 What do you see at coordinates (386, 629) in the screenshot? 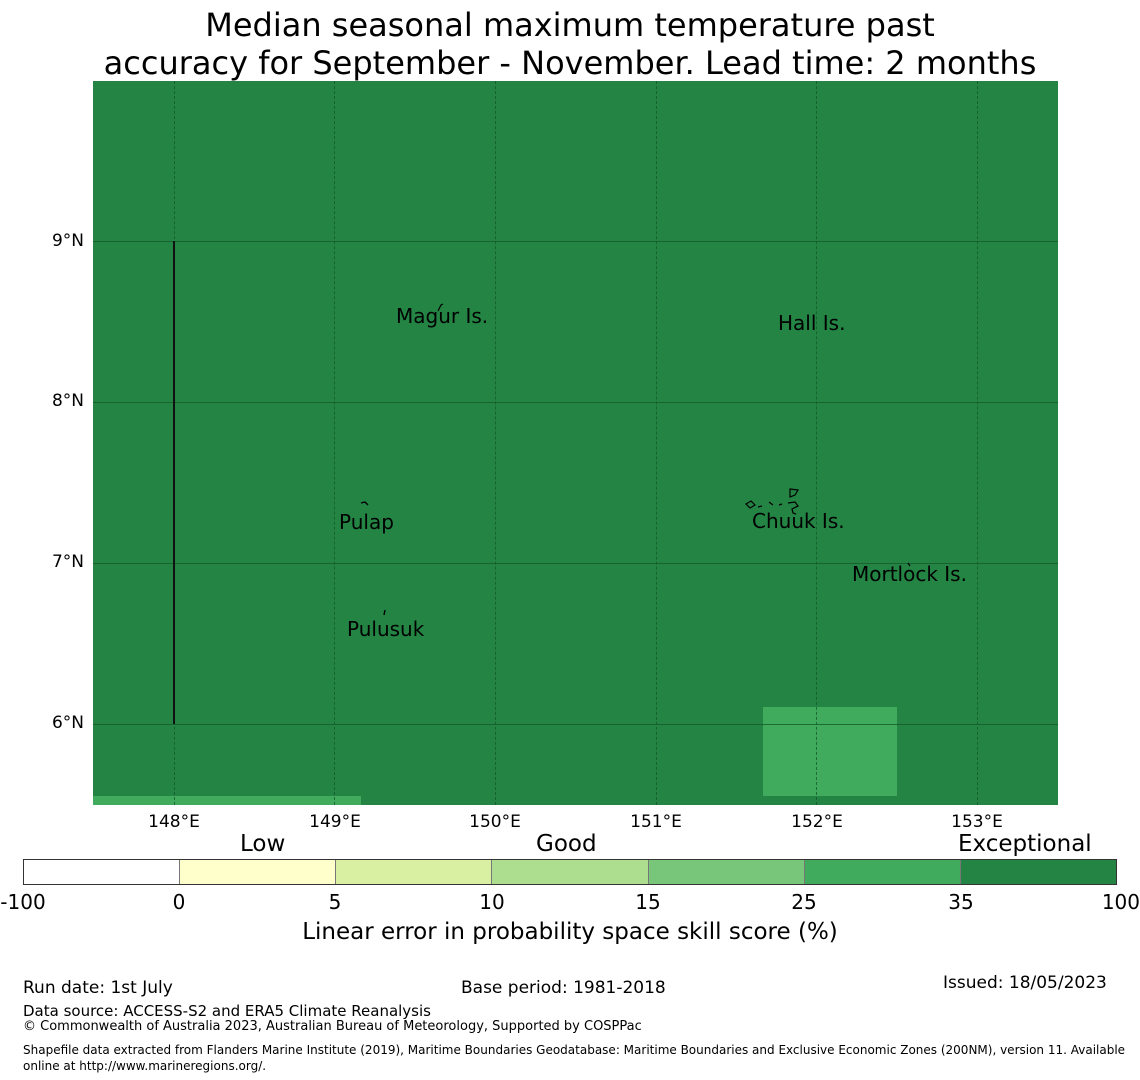
I see `place-label-pulusuk: Pulusuk` at bounding box center [386, 629].